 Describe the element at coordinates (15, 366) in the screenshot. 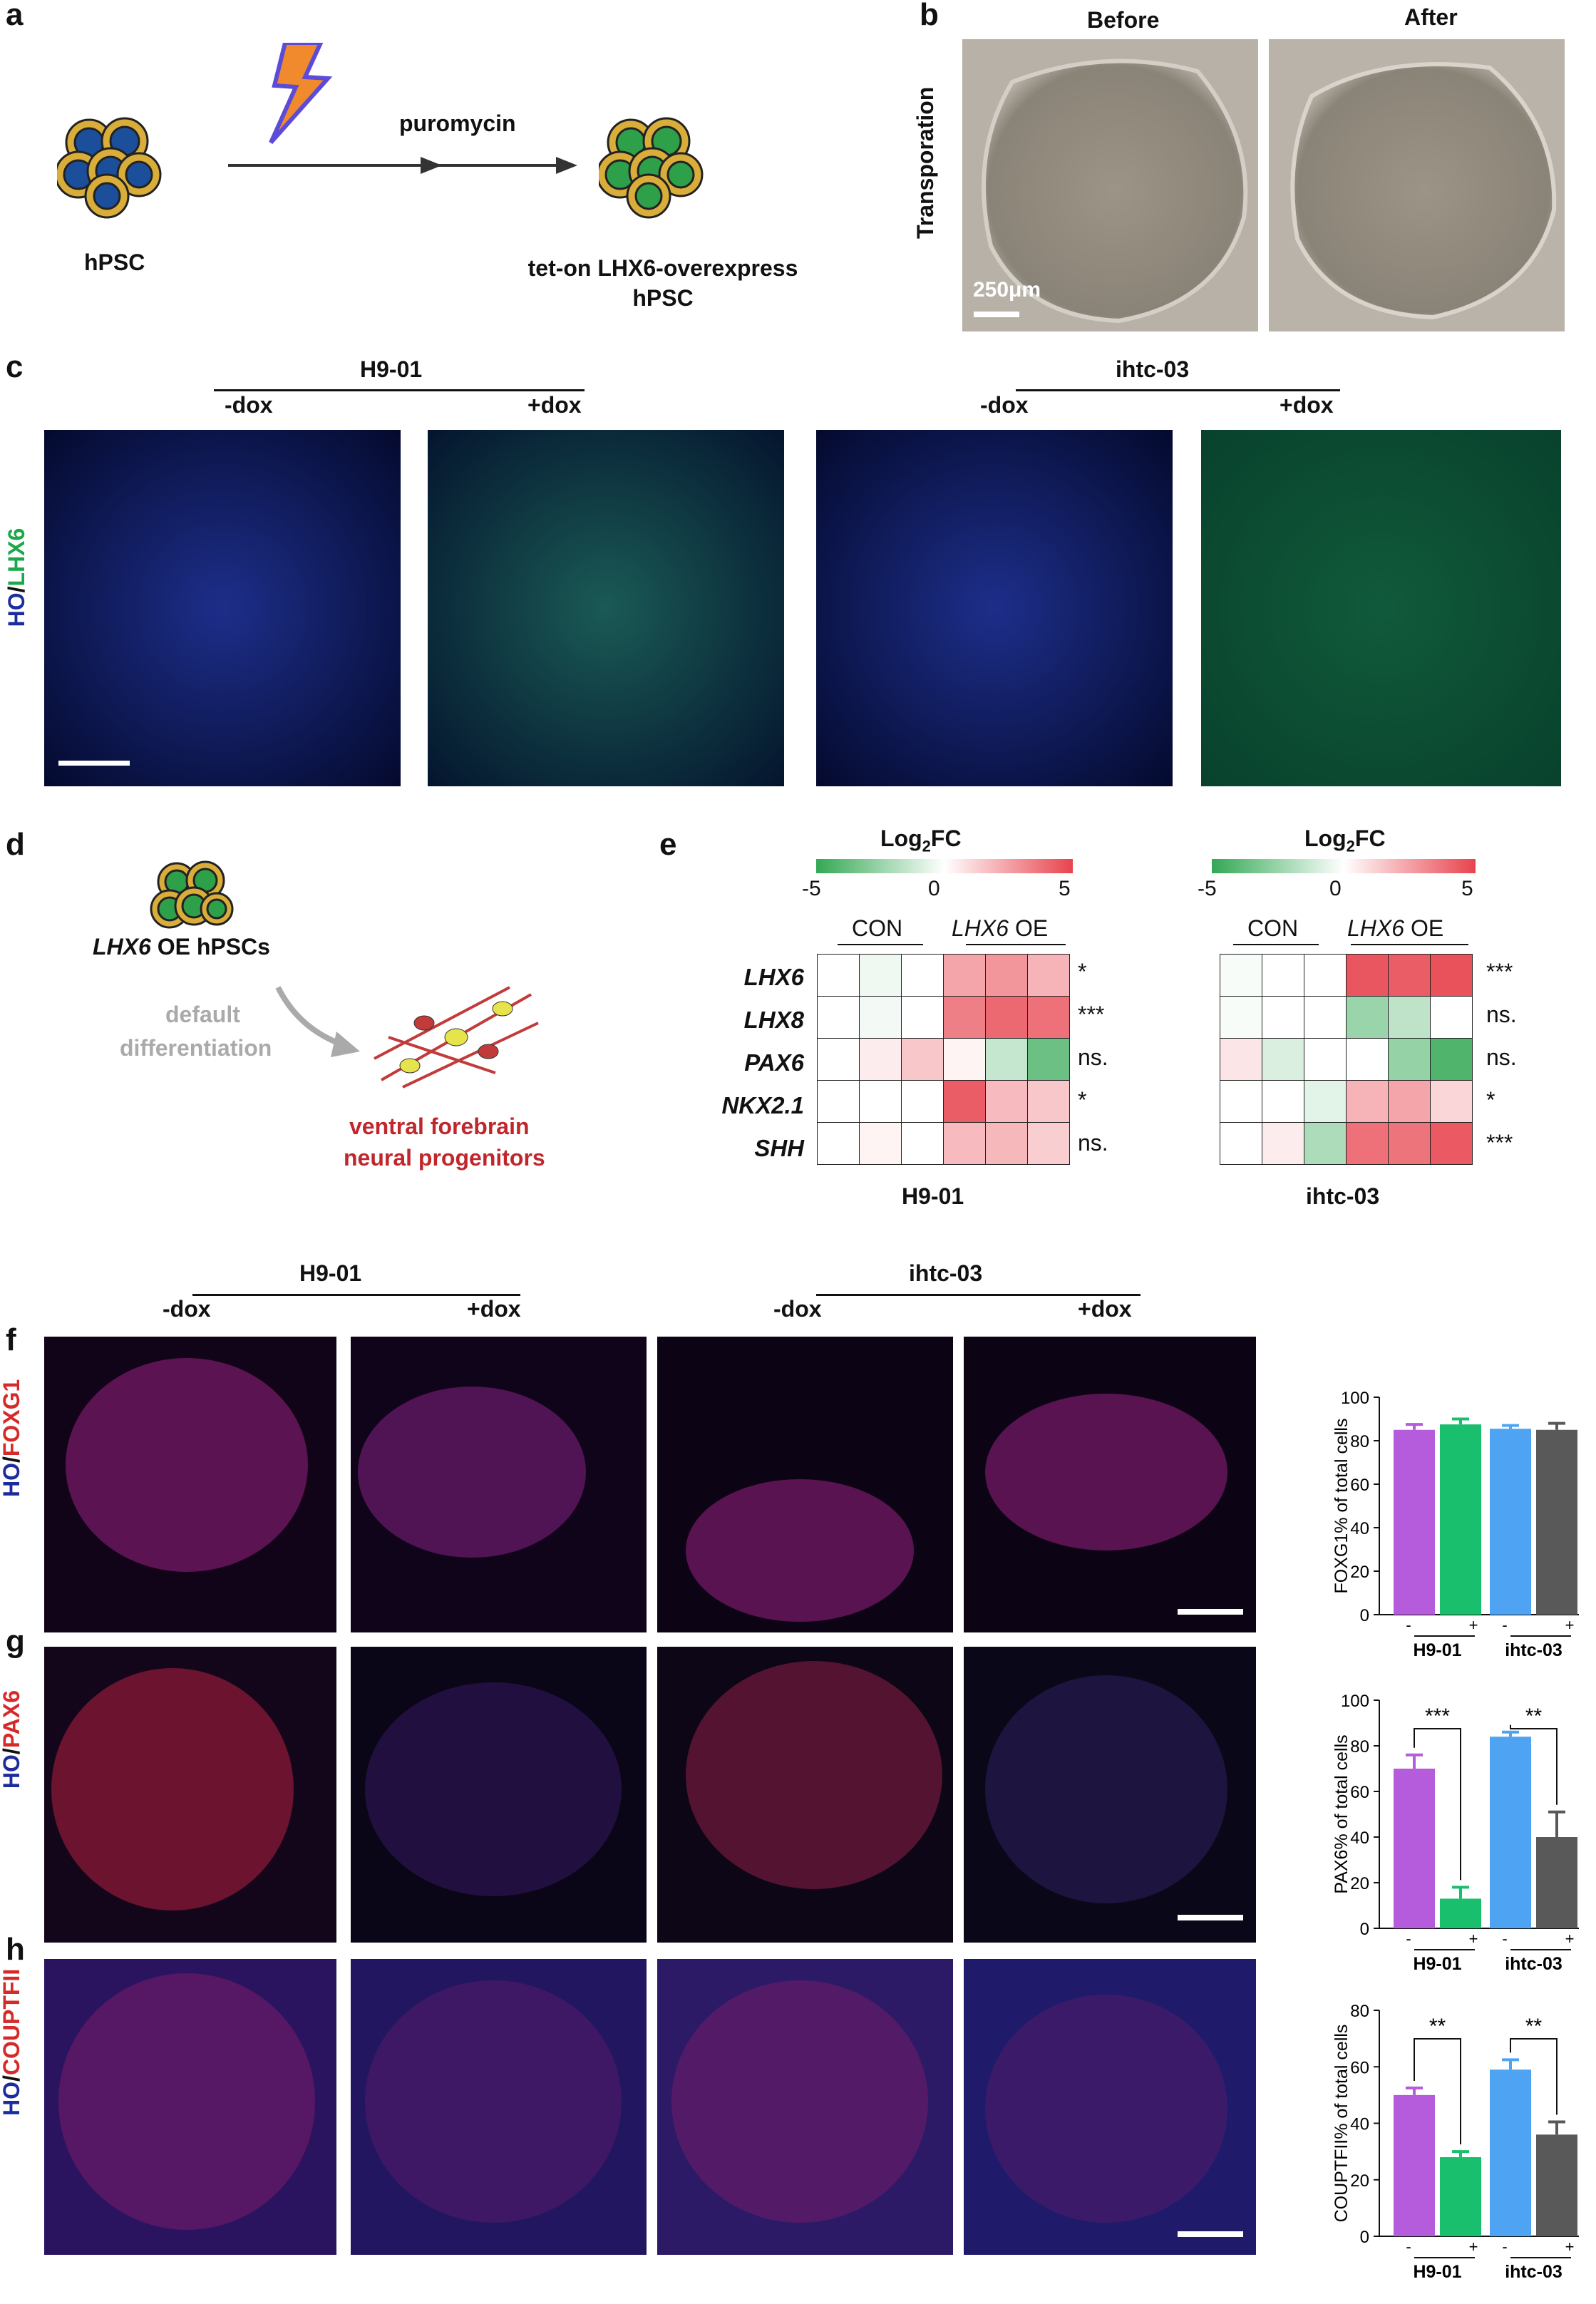

I see `panel-c-label: c` at that location.